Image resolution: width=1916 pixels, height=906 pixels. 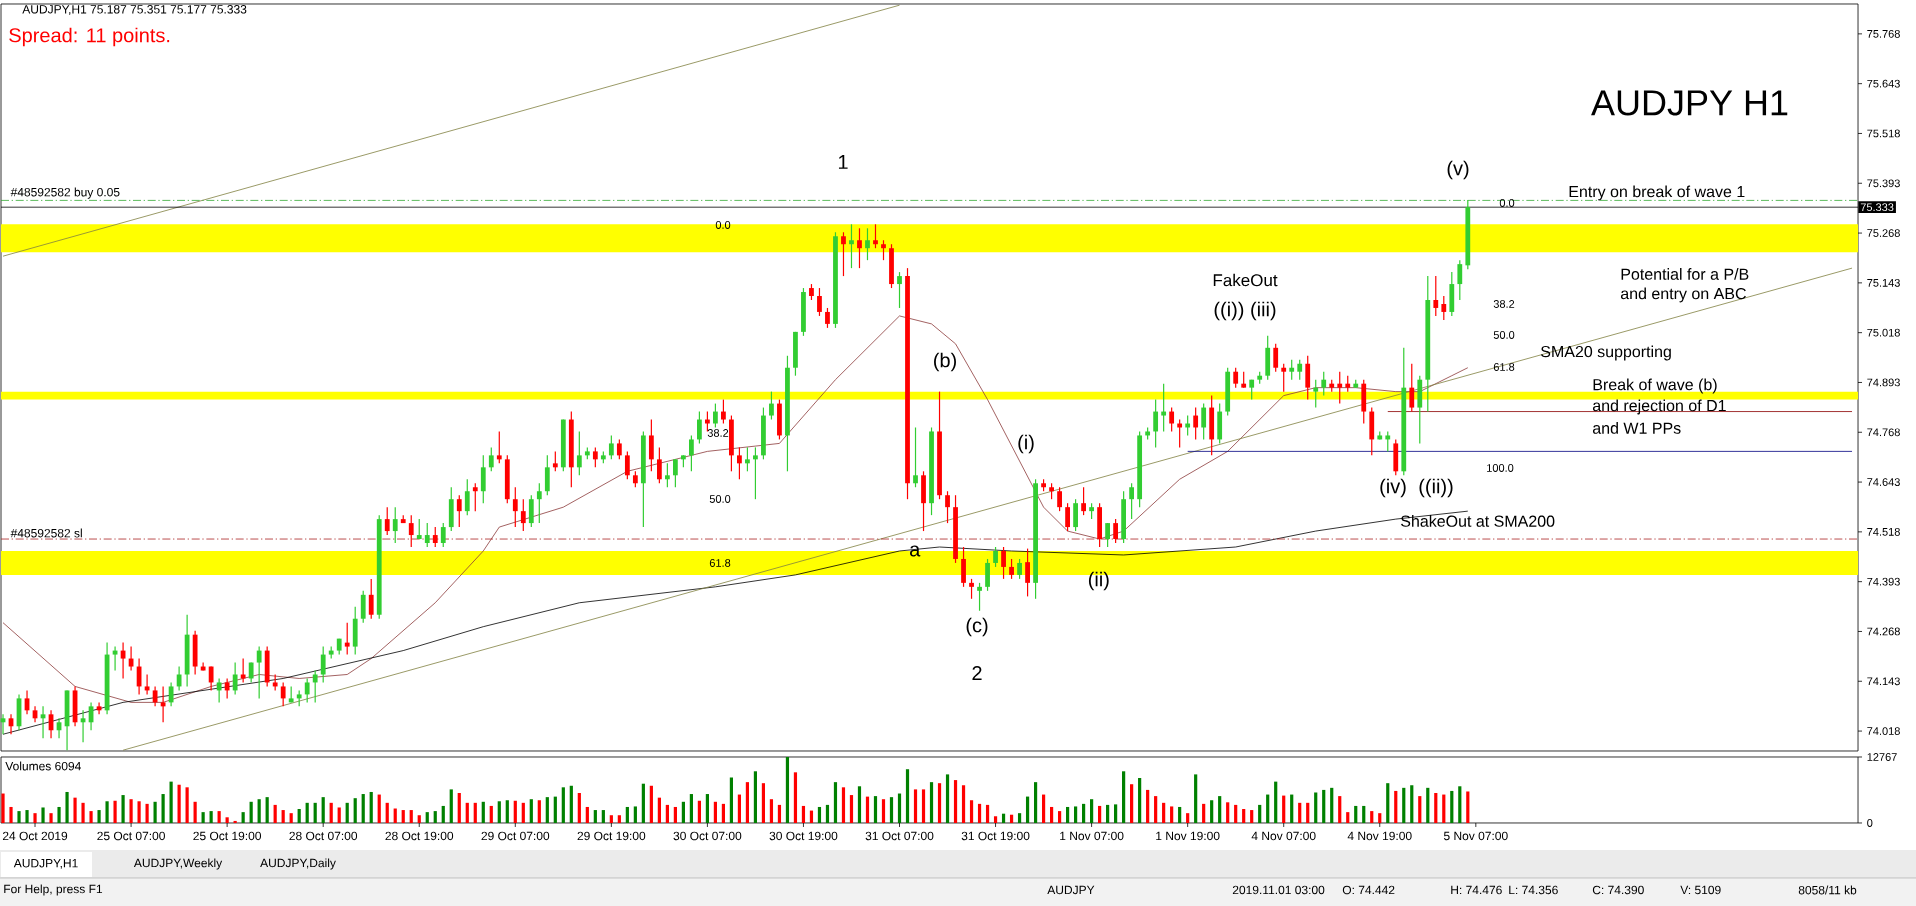 I want to click on x-tick-label: 4 Nov 07:00, so click(x=1283, y=836).